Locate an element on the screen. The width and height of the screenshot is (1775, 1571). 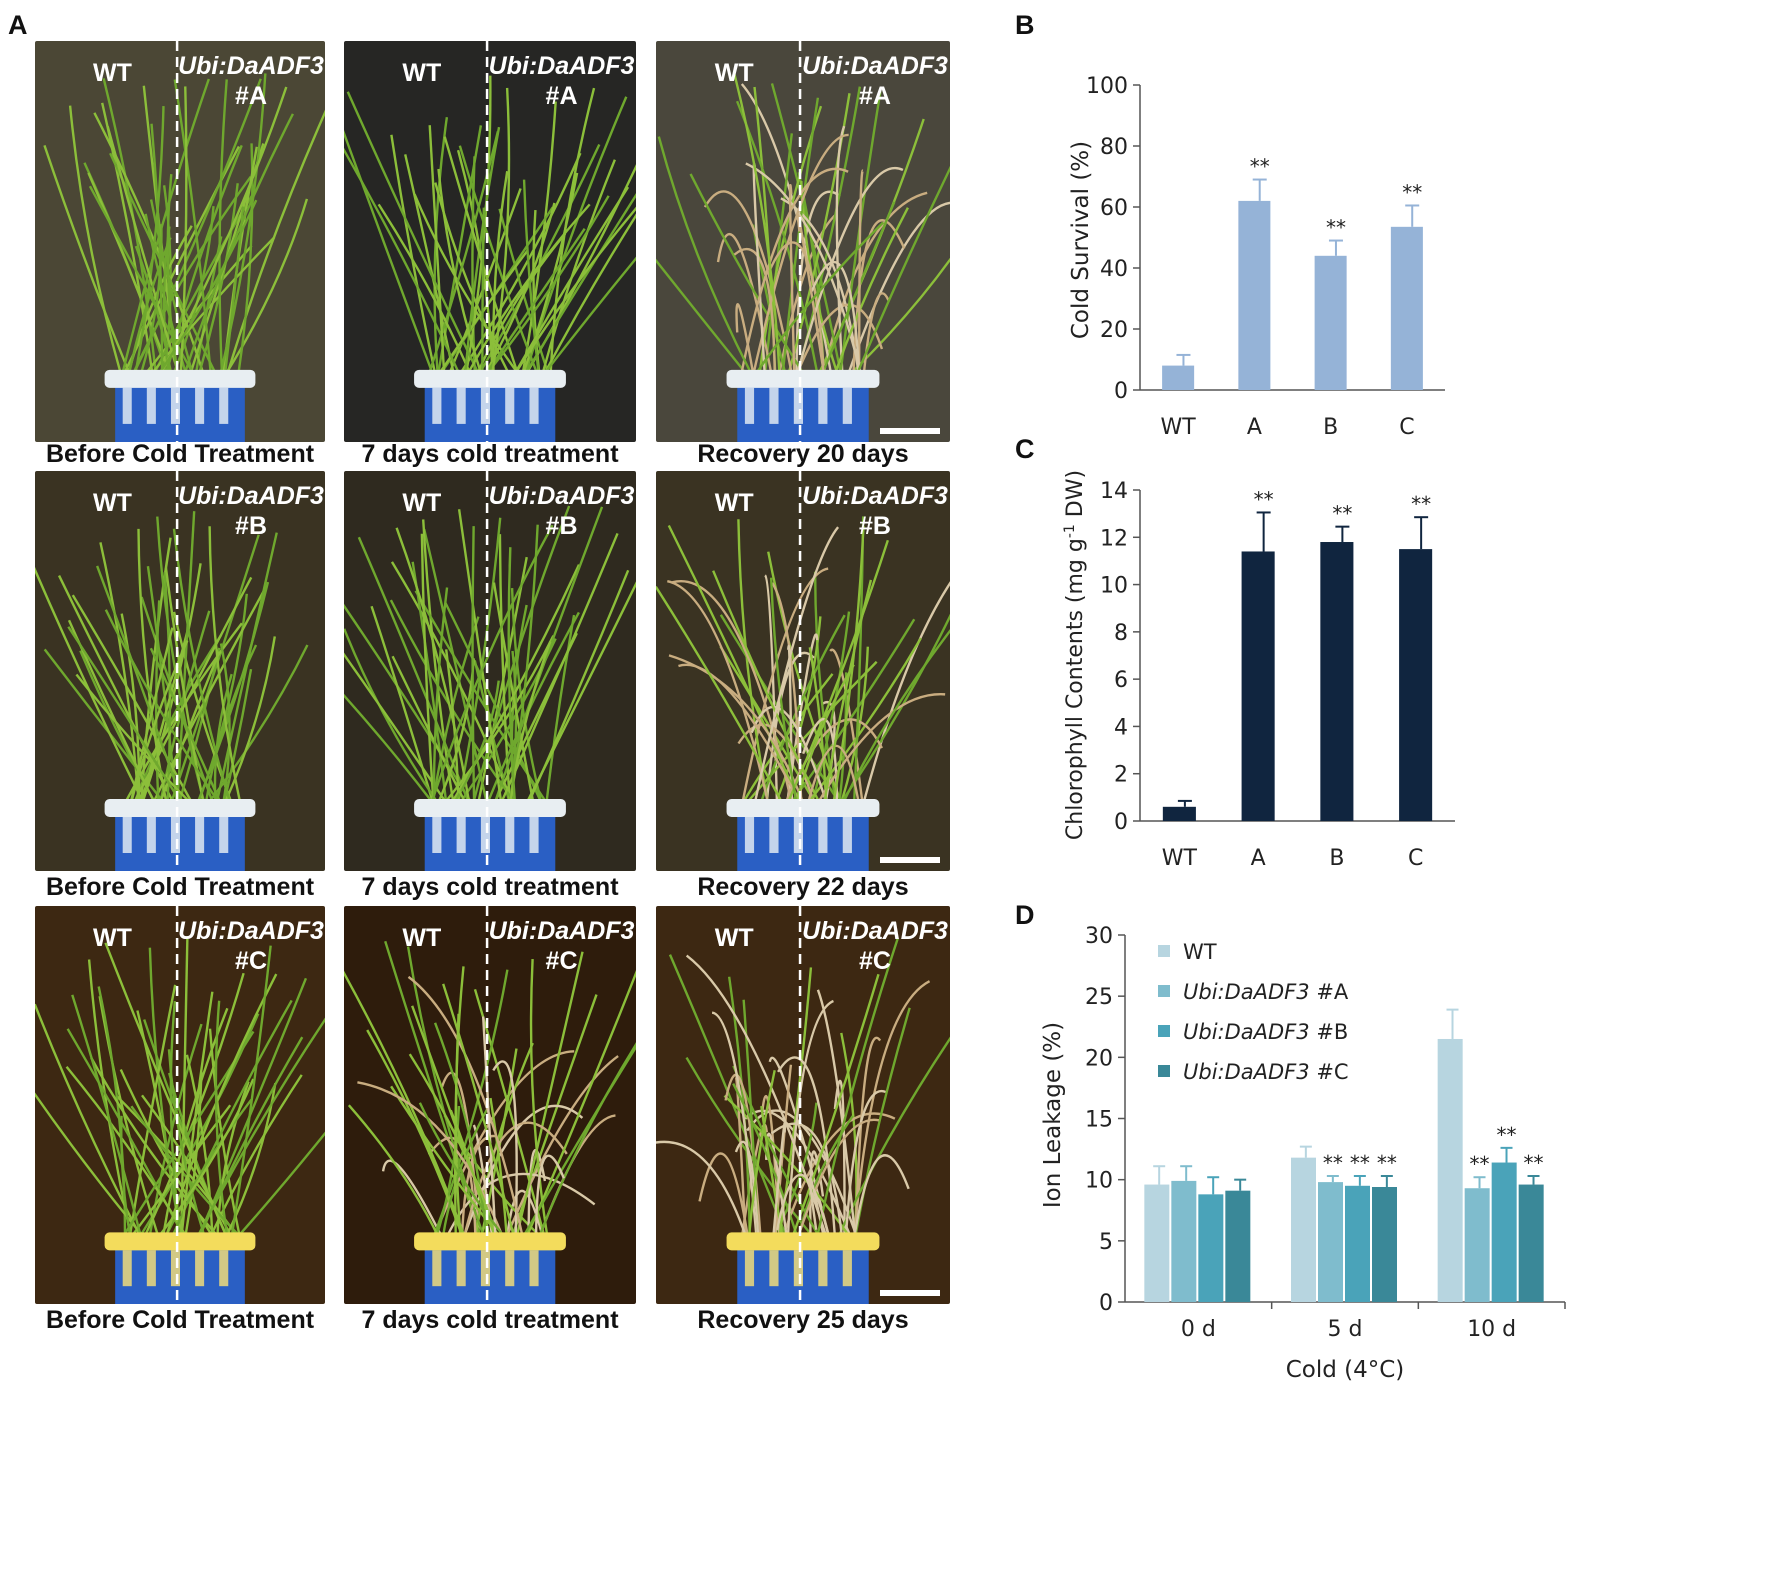
chart-b-cold-survival: 0 20 40 60 80 100 WT ** A ** B ** C Cold Survival (%) is located at coordinates (1256, 257).